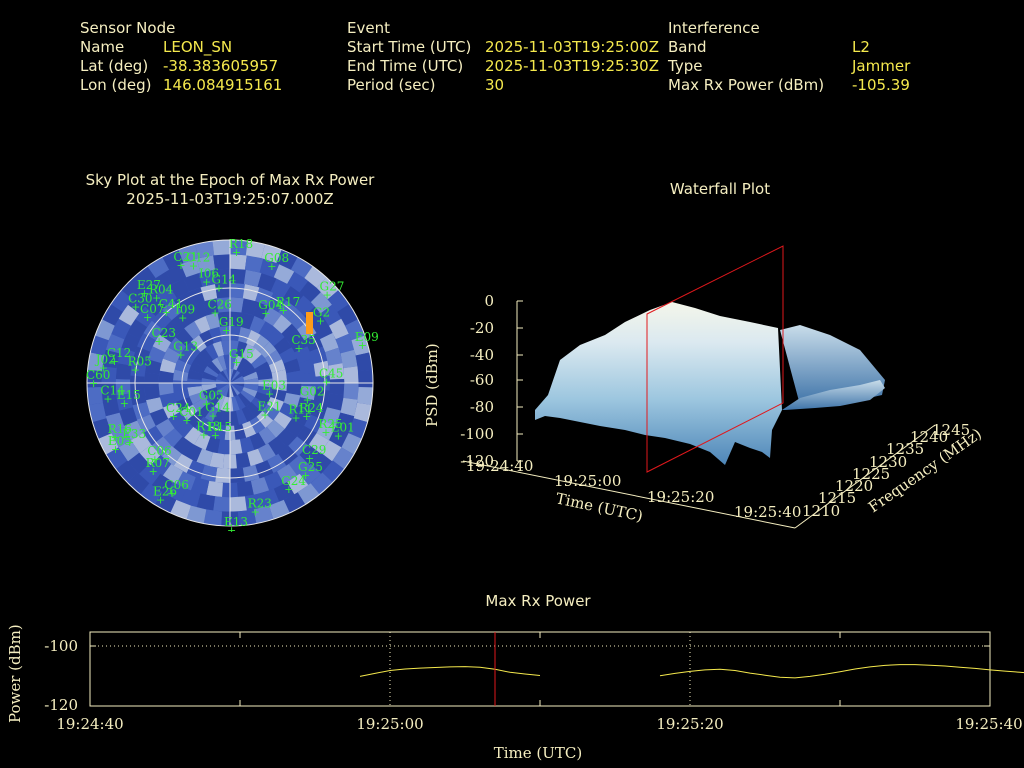  I want to click on y-tick: 1210, so click(821, 511).